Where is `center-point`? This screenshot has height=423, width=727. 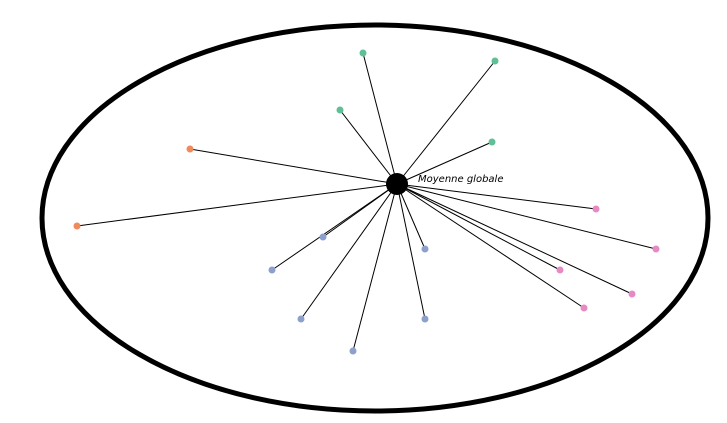 center-point is located at coordinates (397, 184).